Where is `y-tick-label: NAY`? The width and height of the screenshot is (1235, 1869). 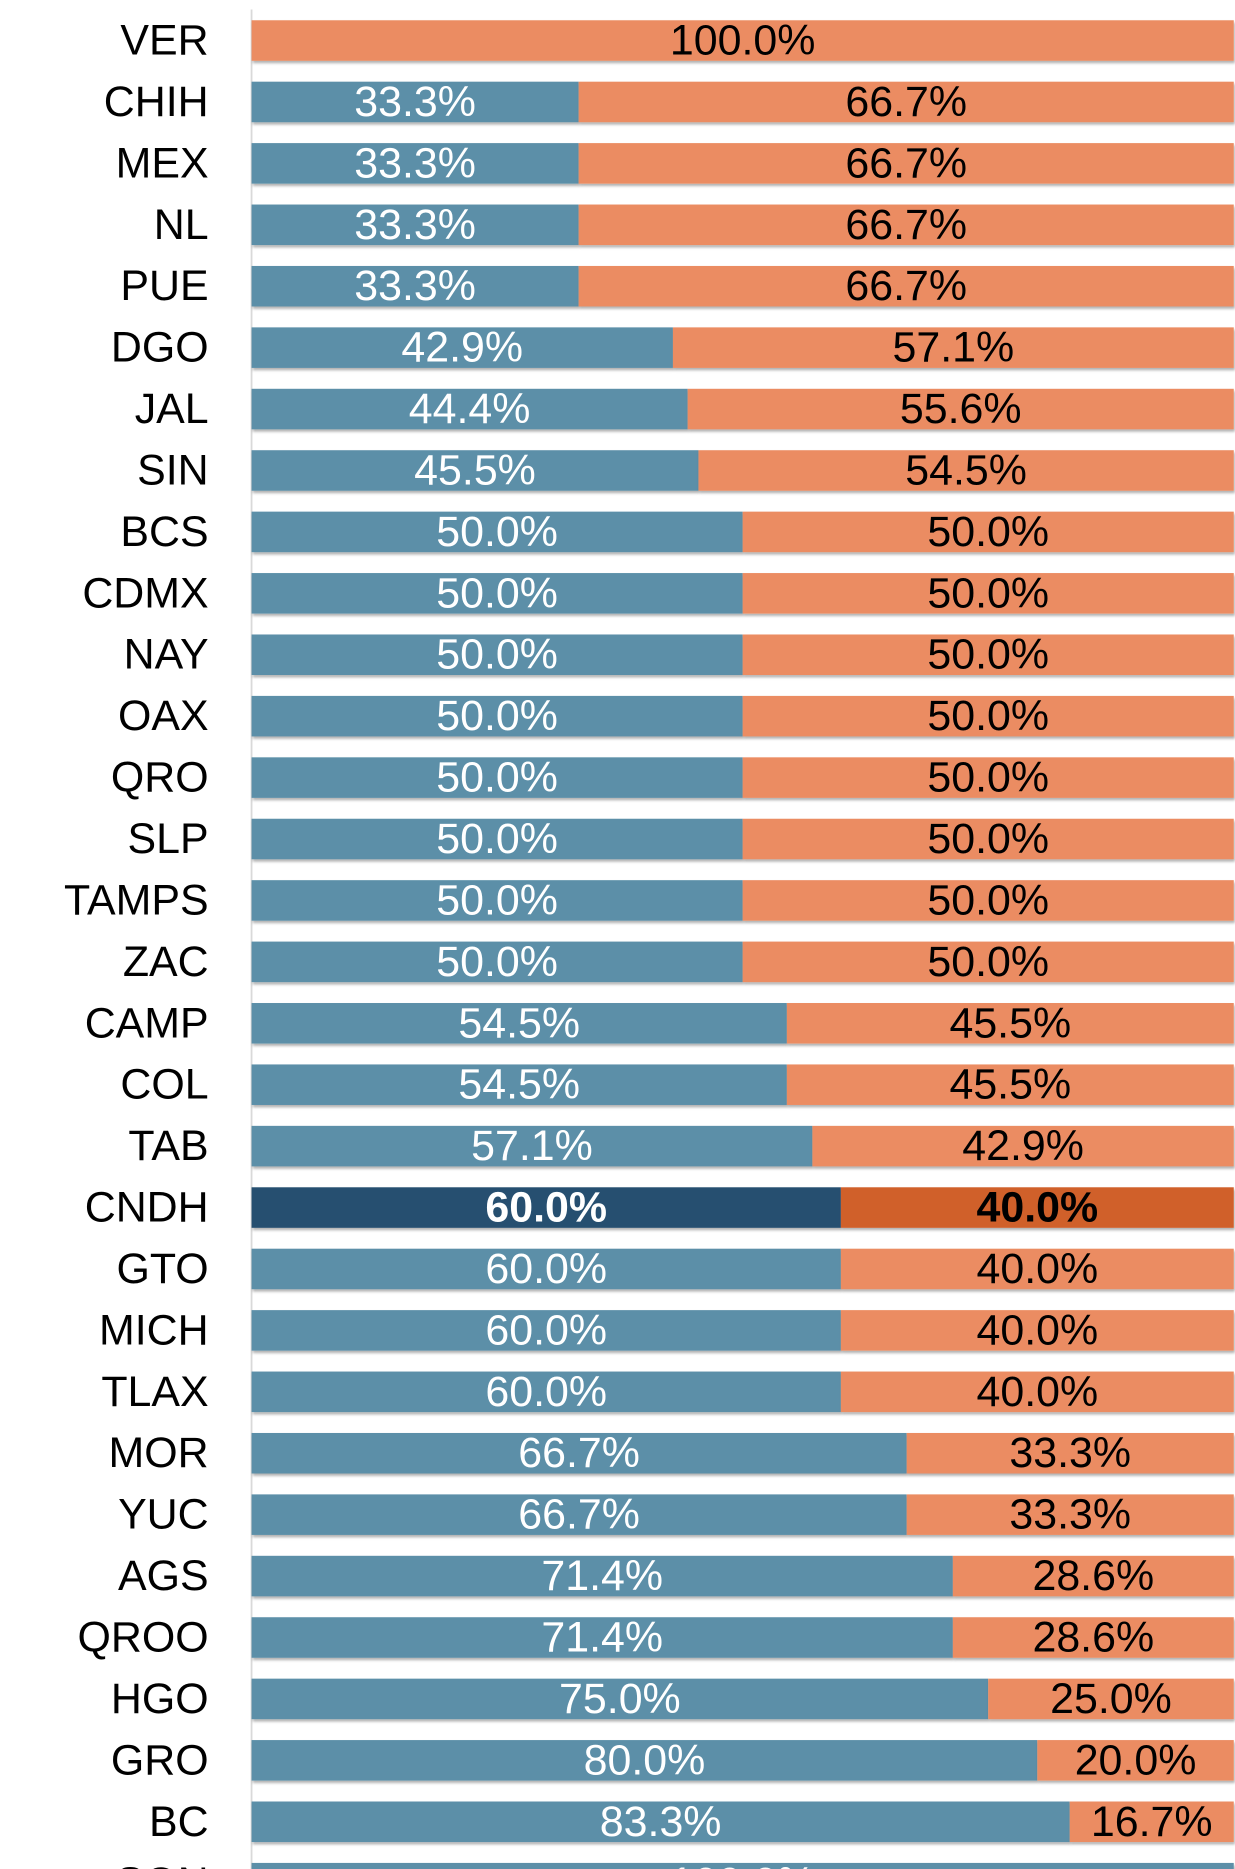 y-tick-label: NAY is located at coordinates (166, 655).